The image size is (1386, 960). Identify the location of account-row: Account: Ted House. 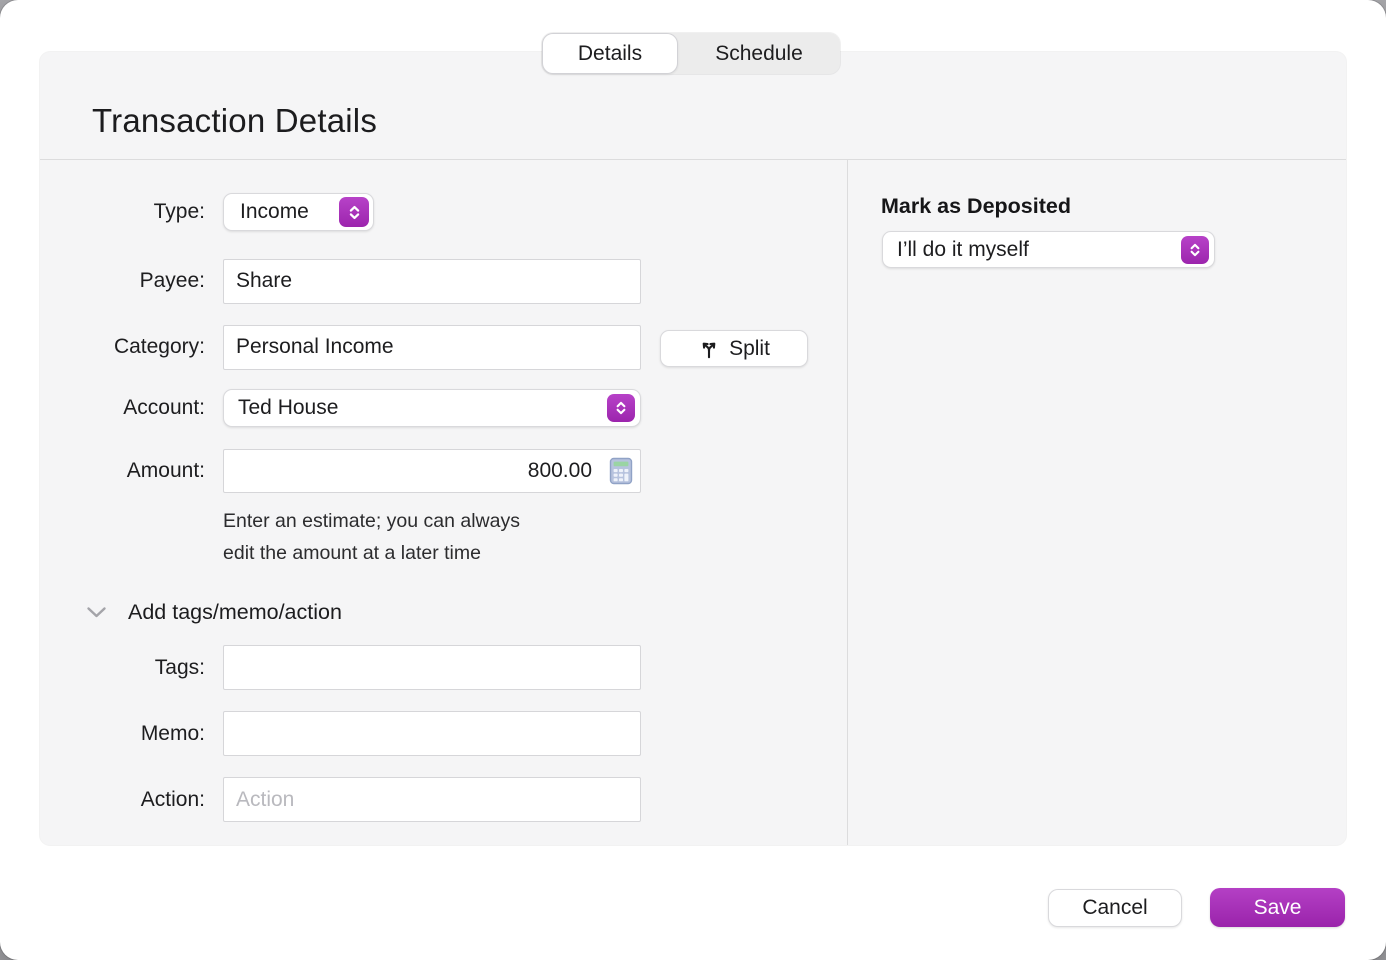
(340, 408).